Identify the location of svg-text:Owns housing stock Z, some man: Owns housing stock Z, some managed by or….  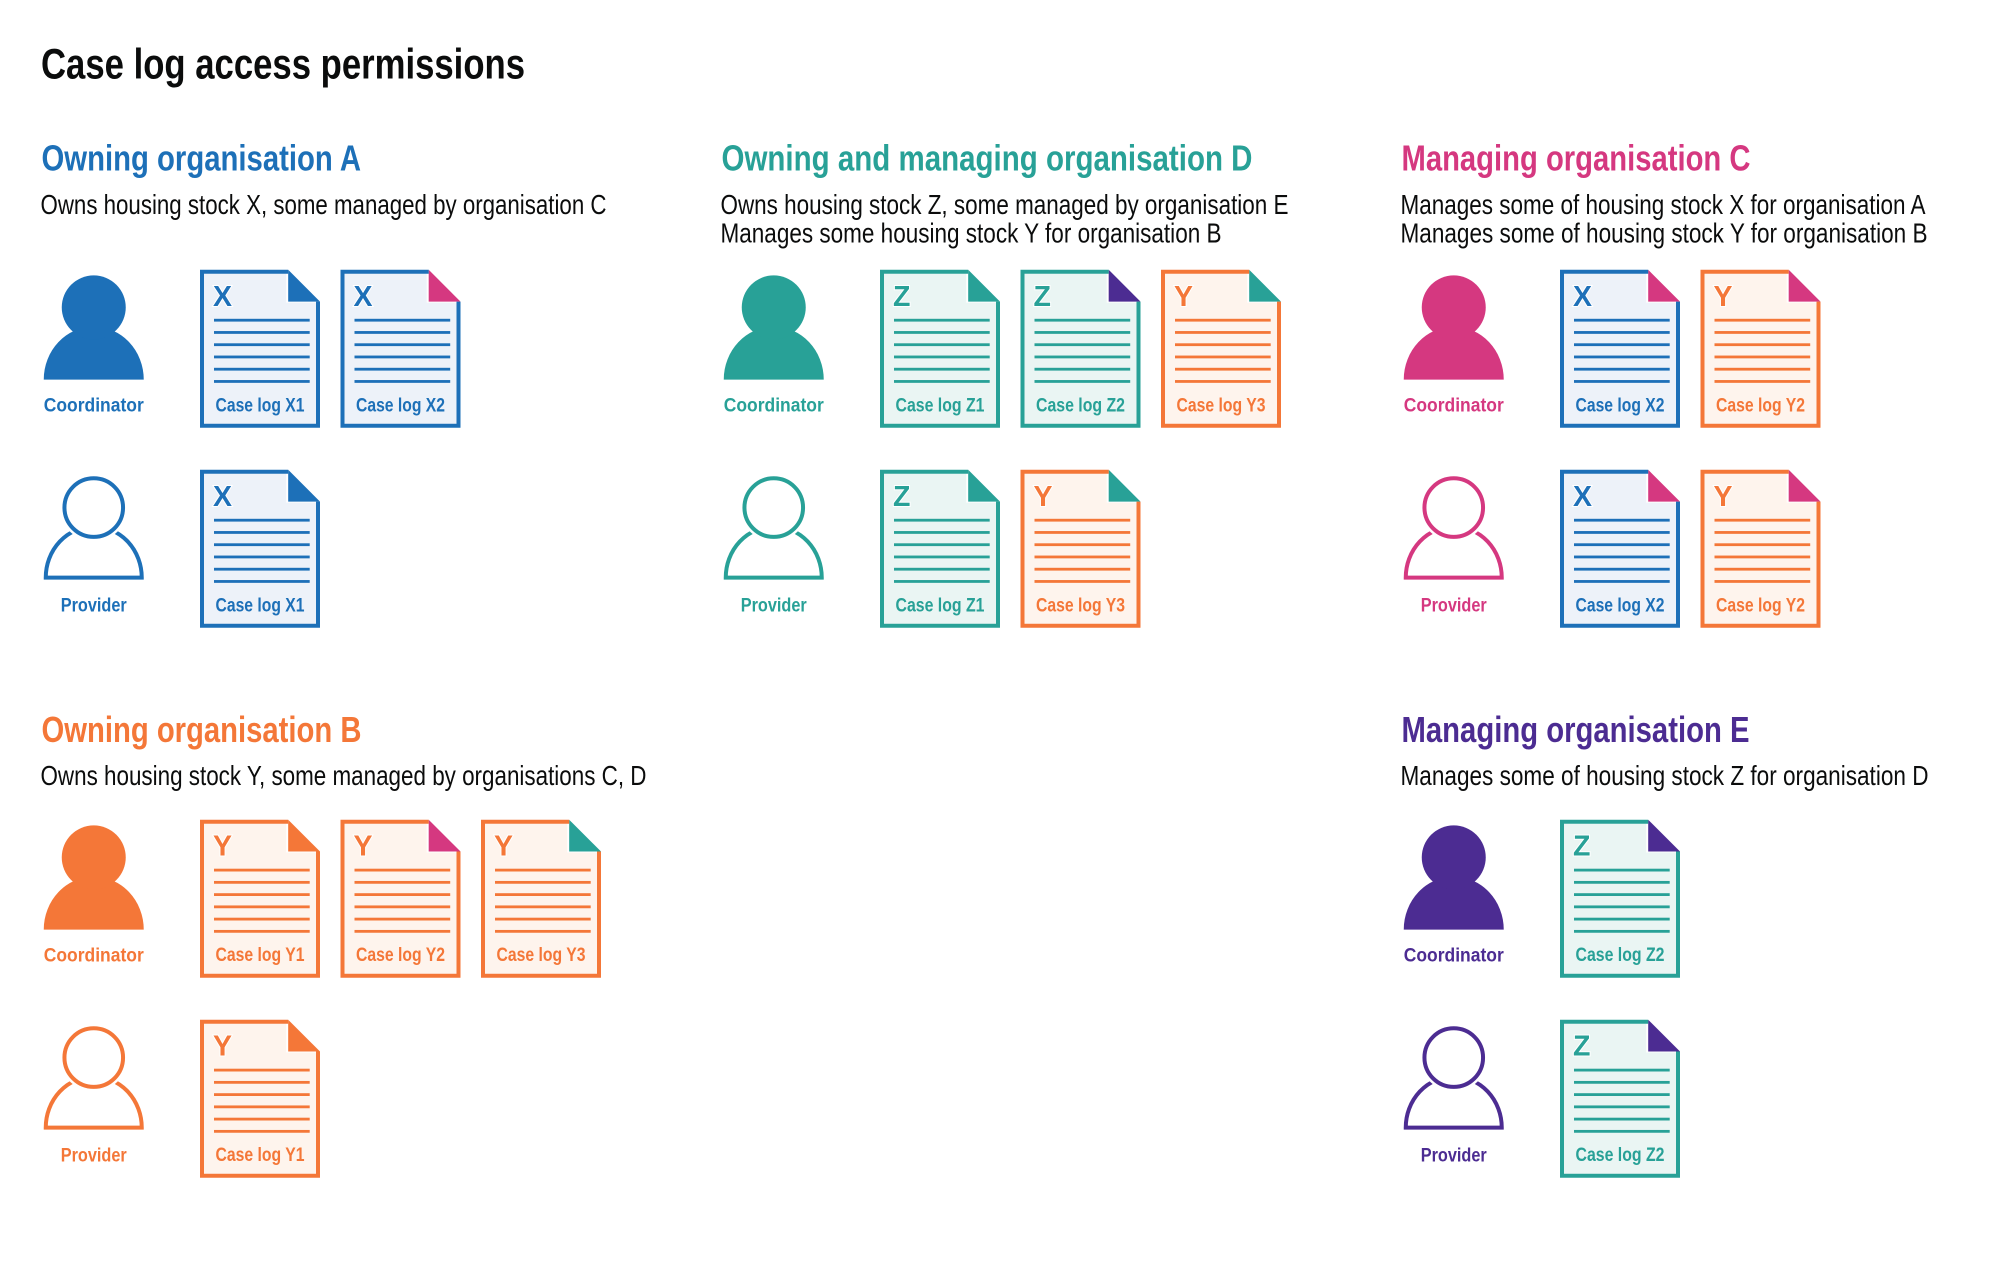
(1005, 204).